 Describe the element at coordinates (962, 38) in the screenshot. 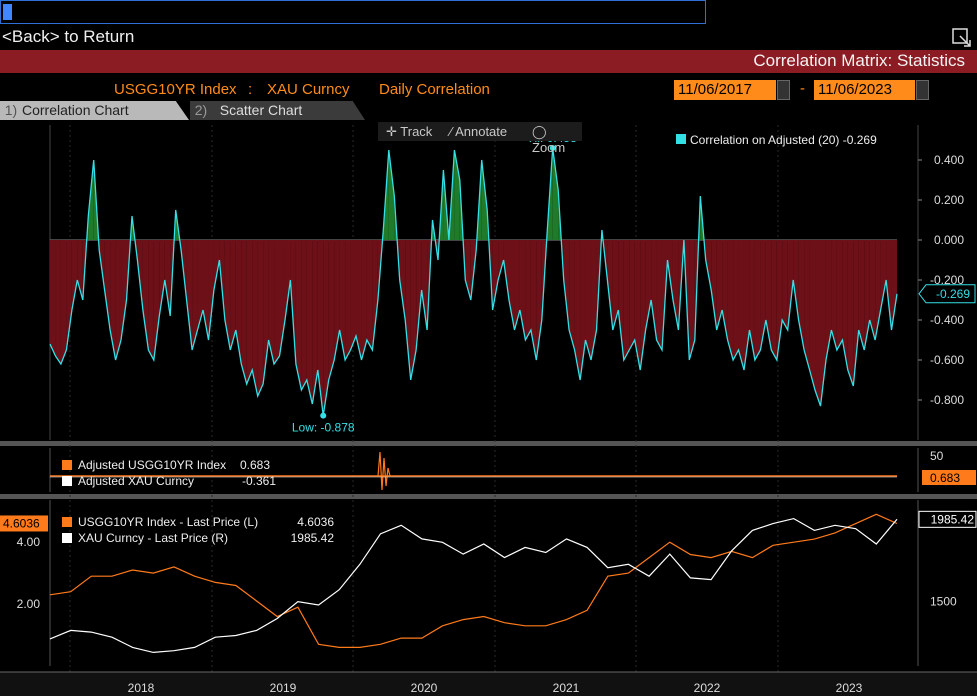

I see `window-resize-icon` at that location.